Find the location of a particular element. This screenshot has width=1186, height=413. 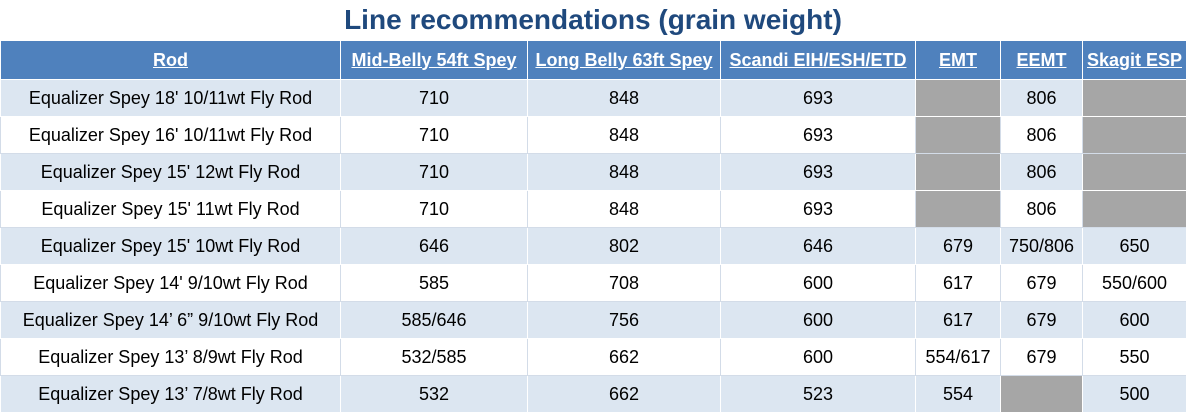

grain-cell: 500 is located at coordinates (1134, 394).